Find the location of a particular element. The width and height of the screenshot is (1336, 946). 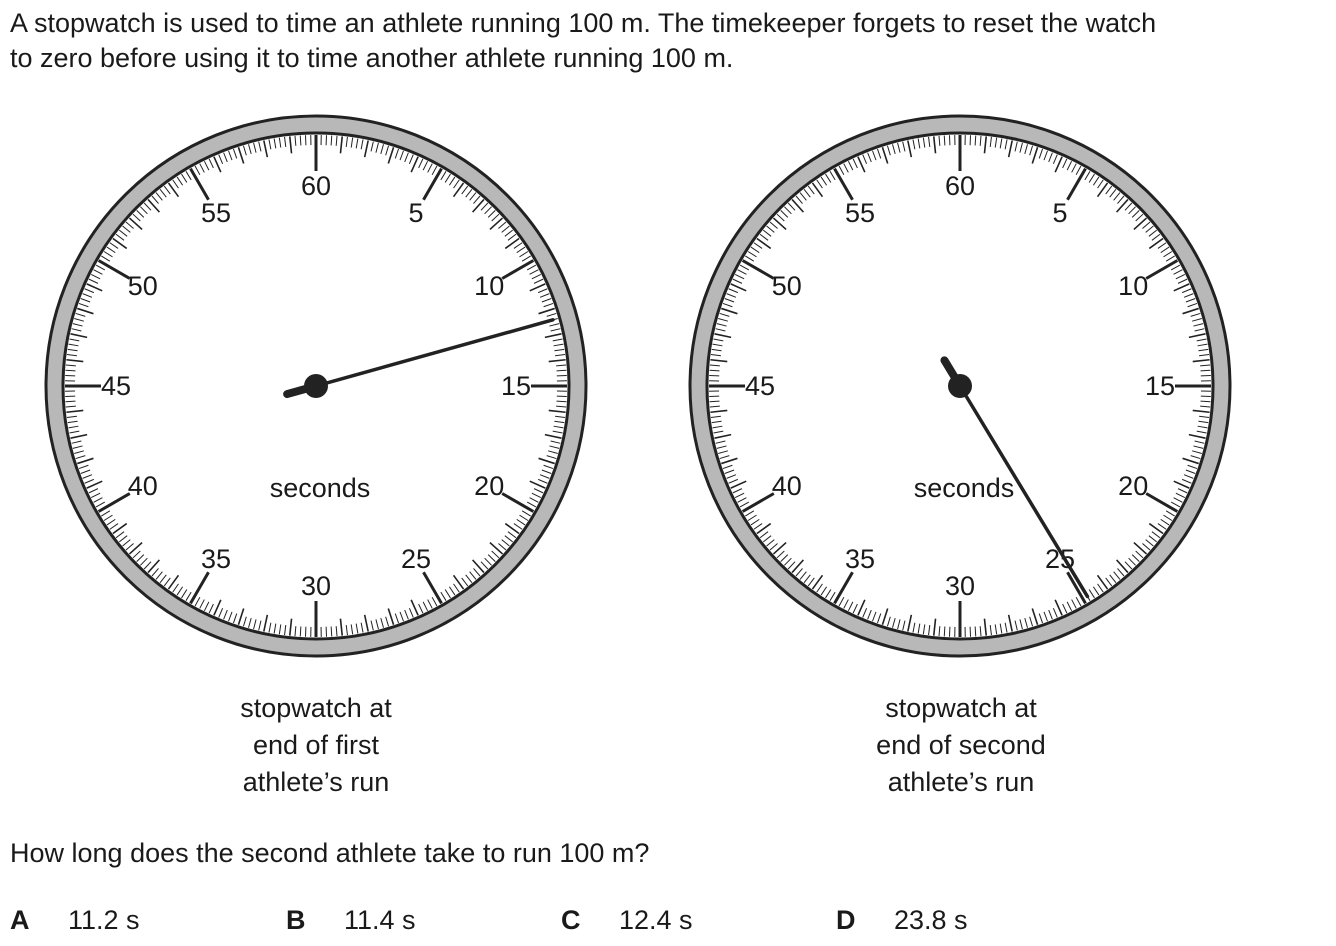

dial-number: 30 is located at coordinates (316, 586).